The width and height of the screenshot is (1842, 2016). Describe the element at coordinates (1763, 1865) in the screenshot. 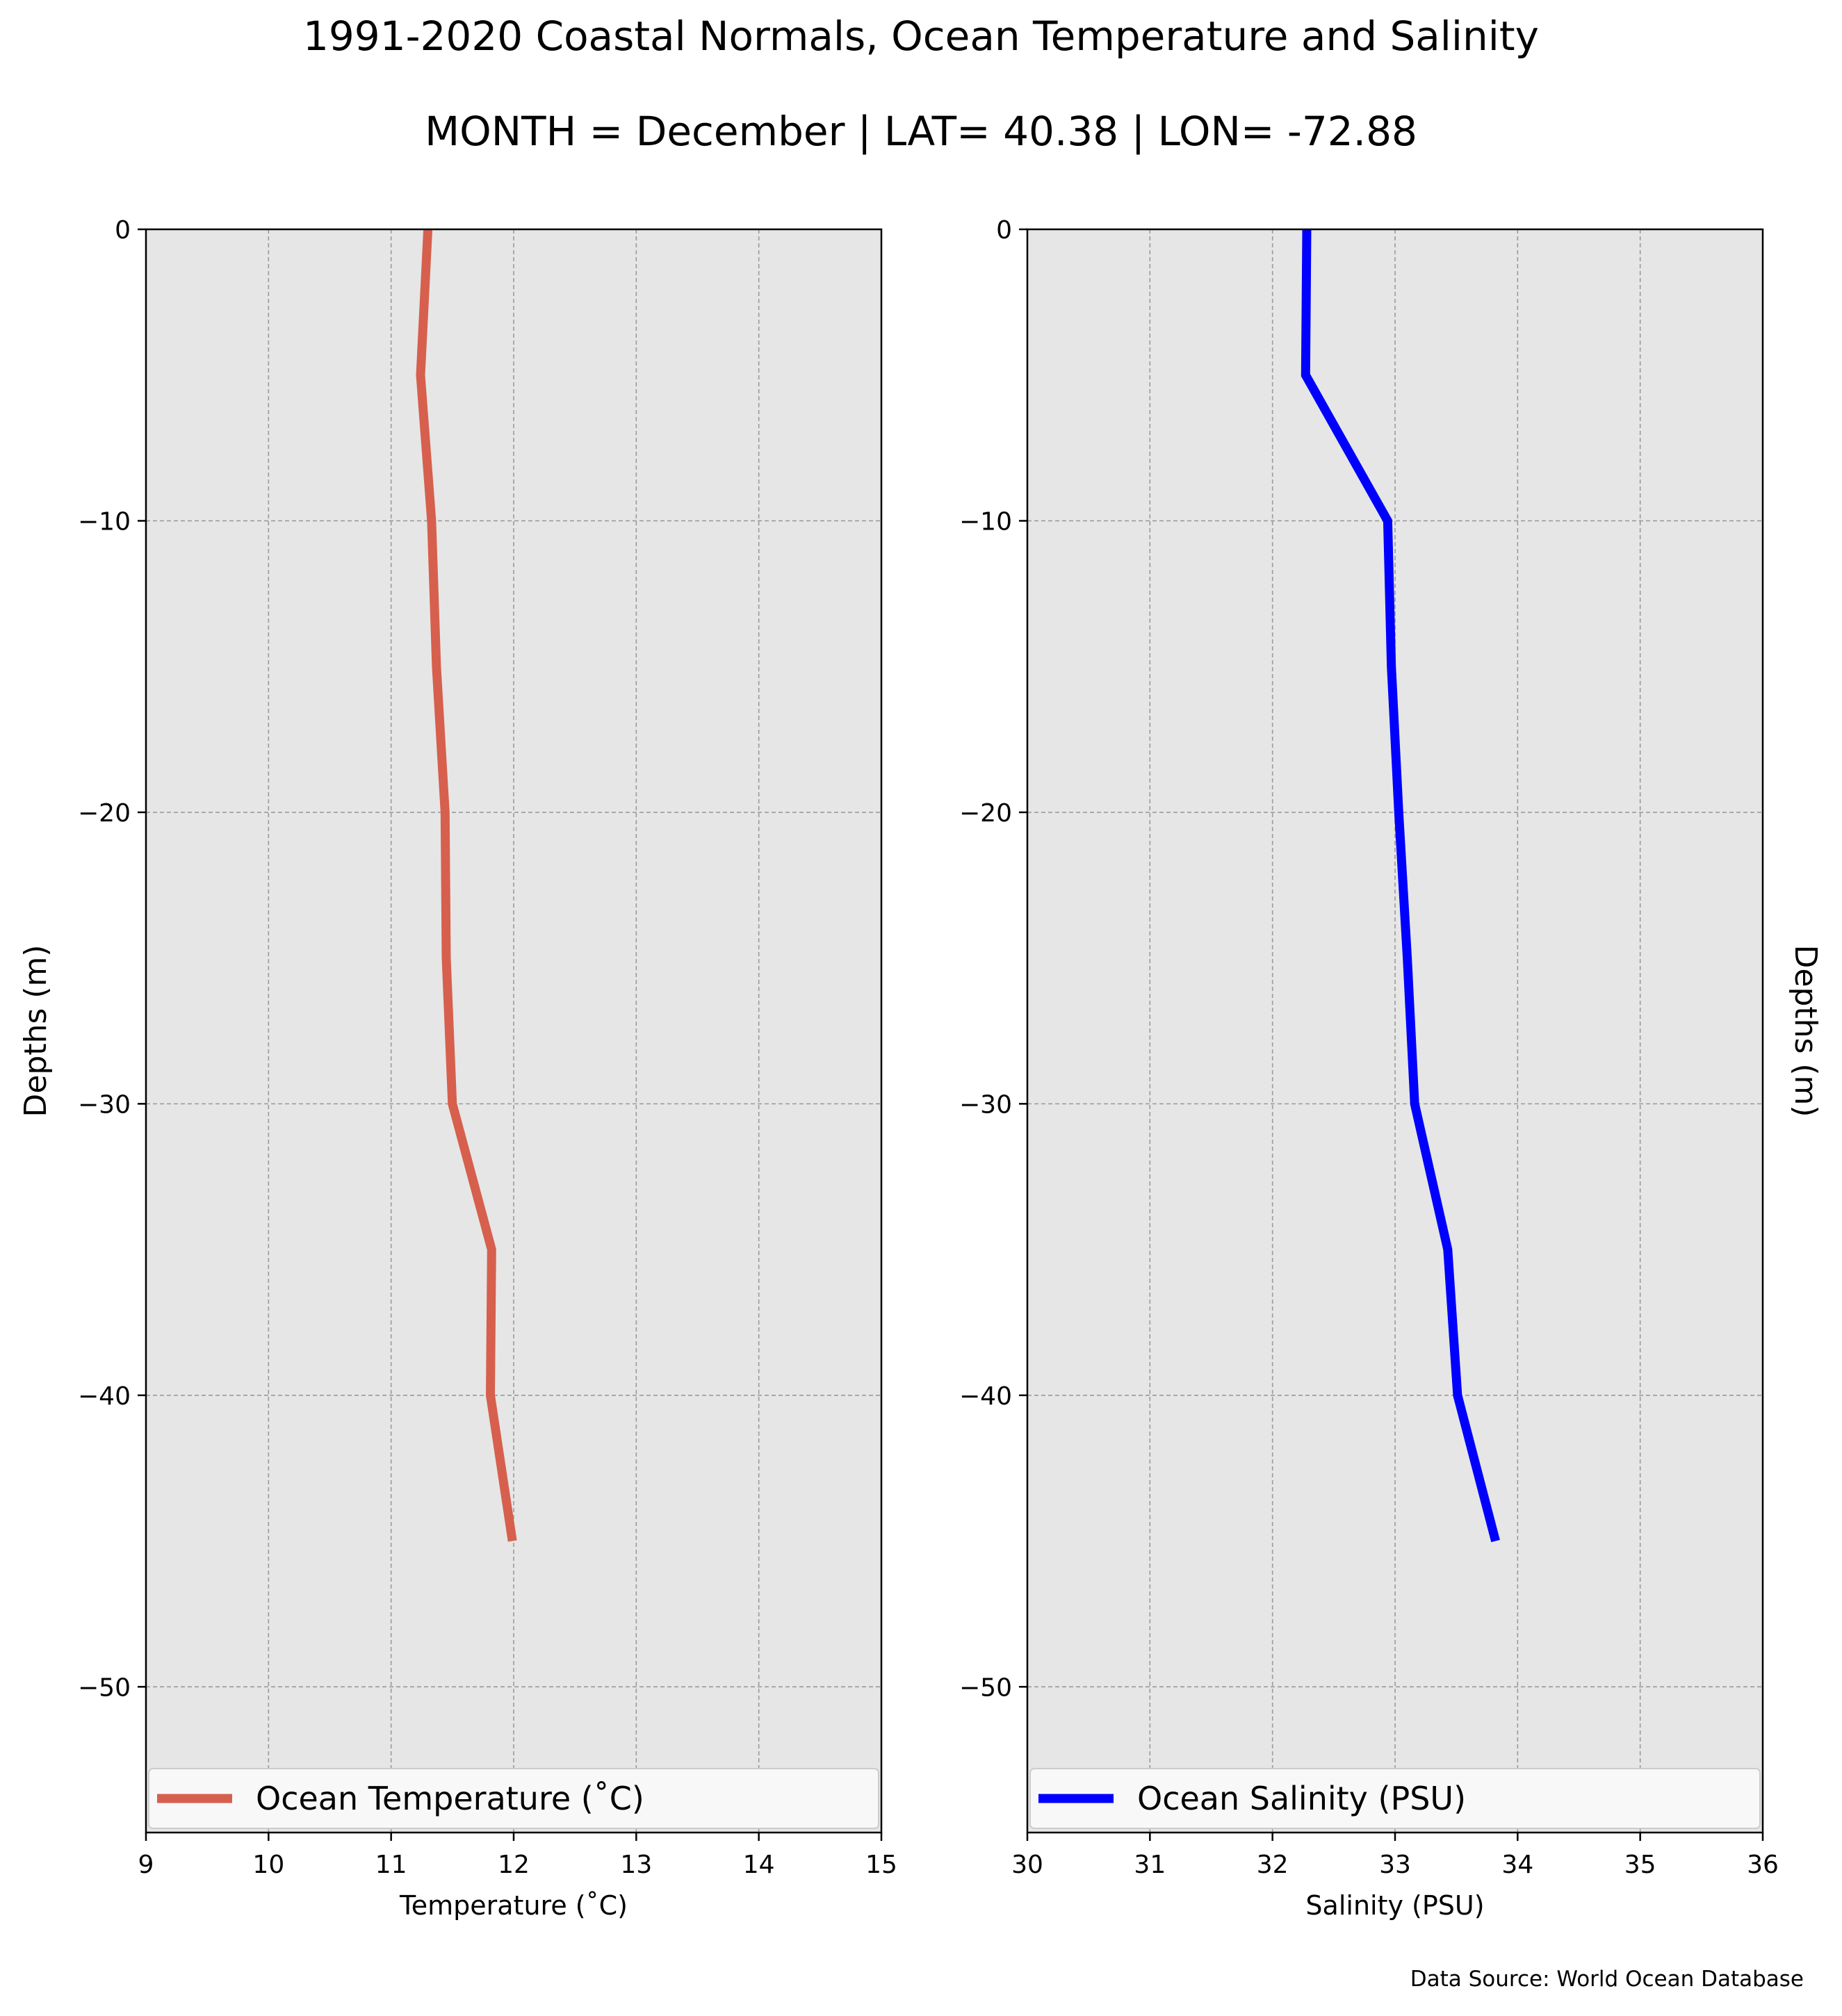

I see `x-tick-label: 36` at that location.